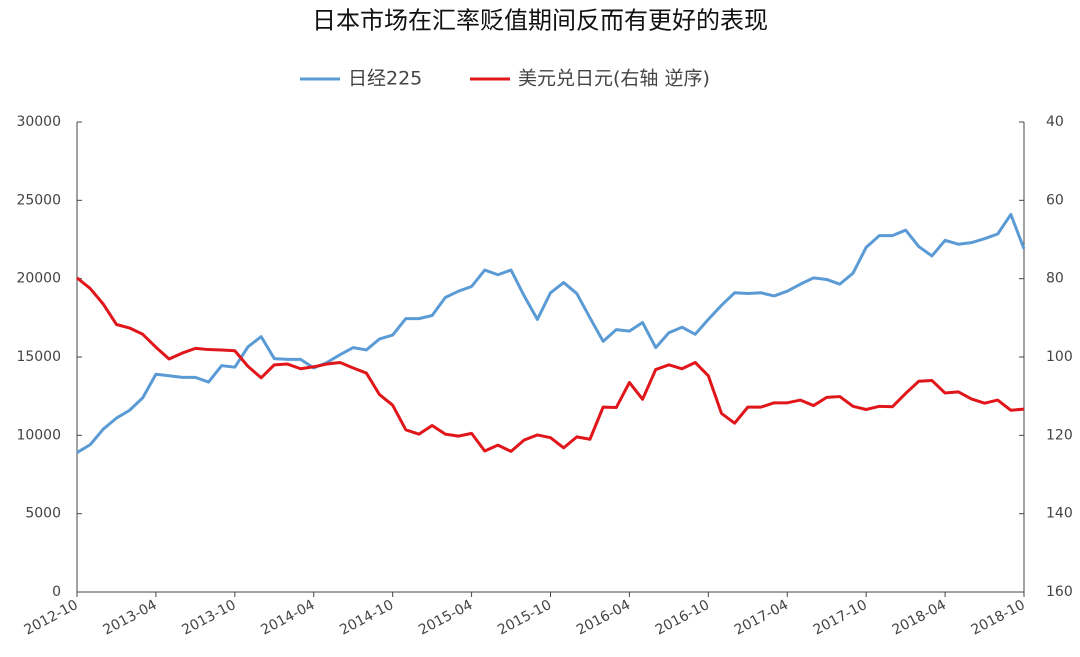 This screenshot has height=657, width=1080. What do you see at coordinates (1055, 122) in the screenshot?
I see `y2-tick-label: 40` at bounding box center [1055, 122].